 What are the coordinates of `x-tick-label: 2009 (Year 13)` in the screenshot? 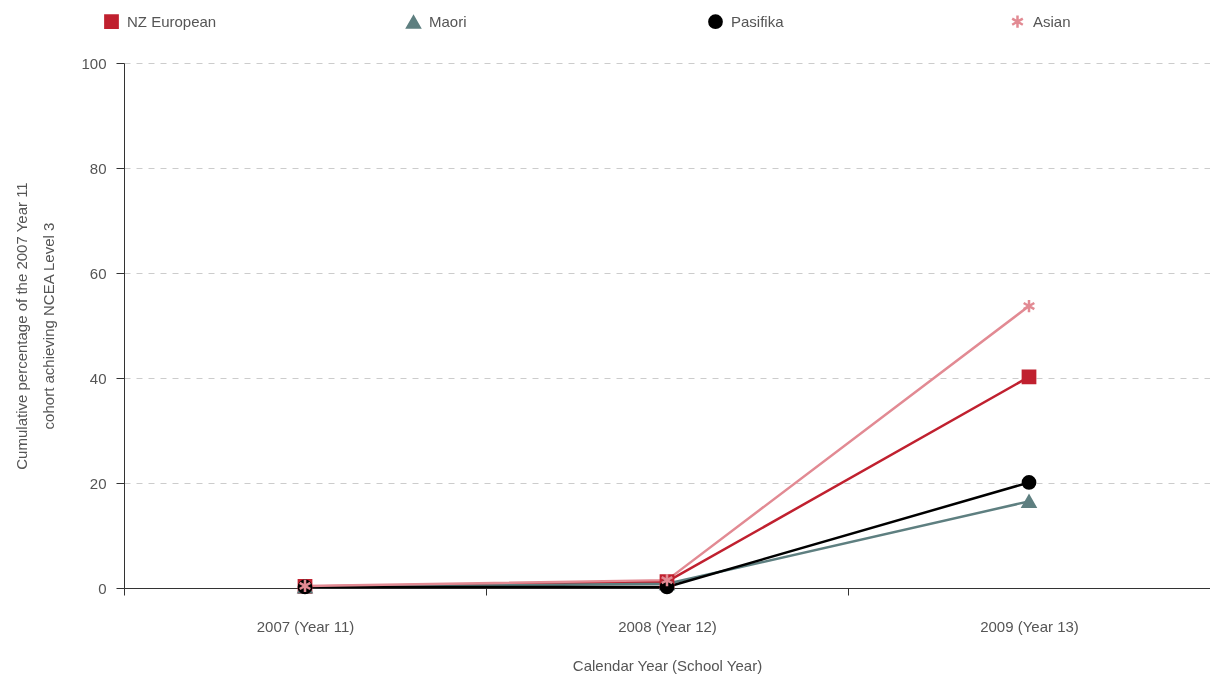 It's located at (1029, 626).